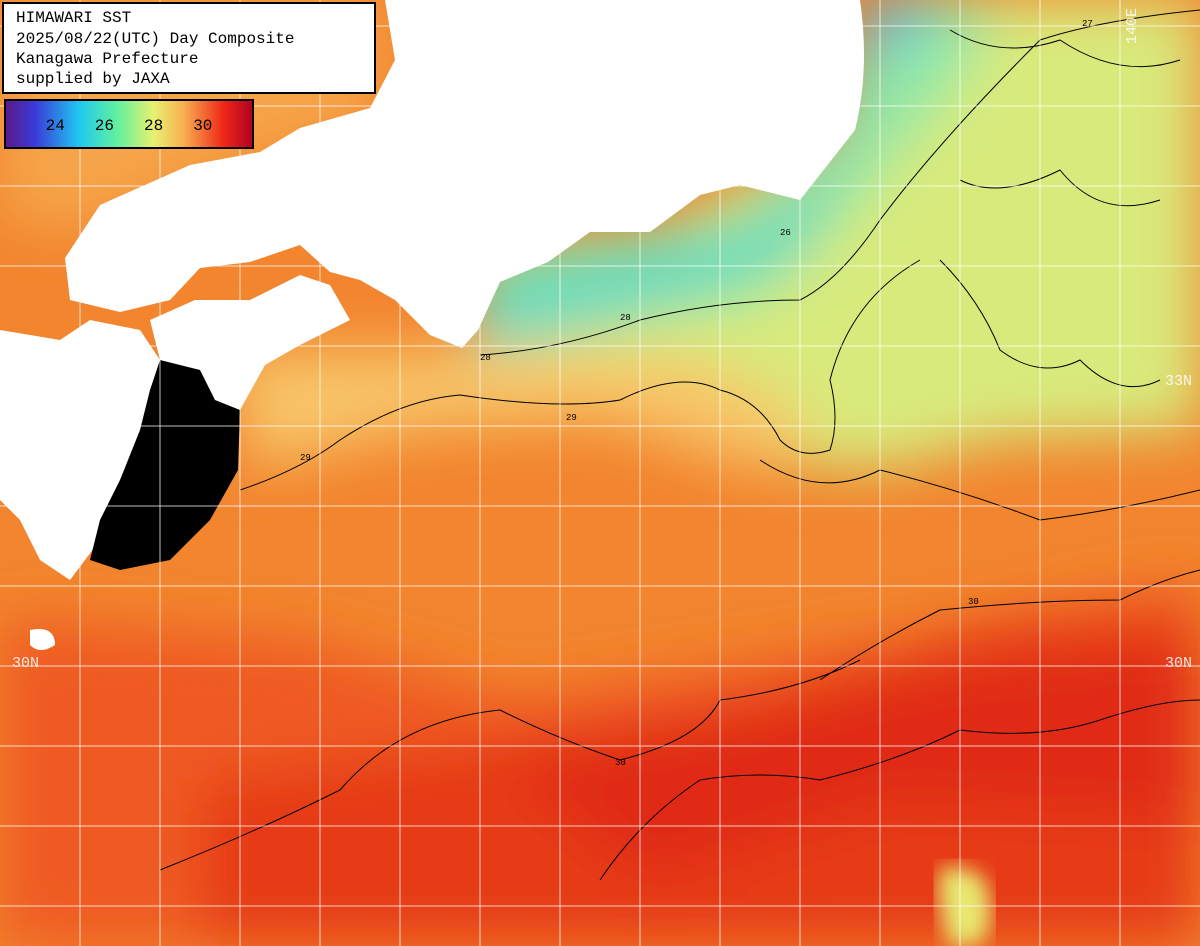 The height and width of the screenshot is (946, 1200). What do you see at coordinates (104, 126) in the screenshot?
I see `colorbar-tick-label: 26` at bounding box center [104, 126].